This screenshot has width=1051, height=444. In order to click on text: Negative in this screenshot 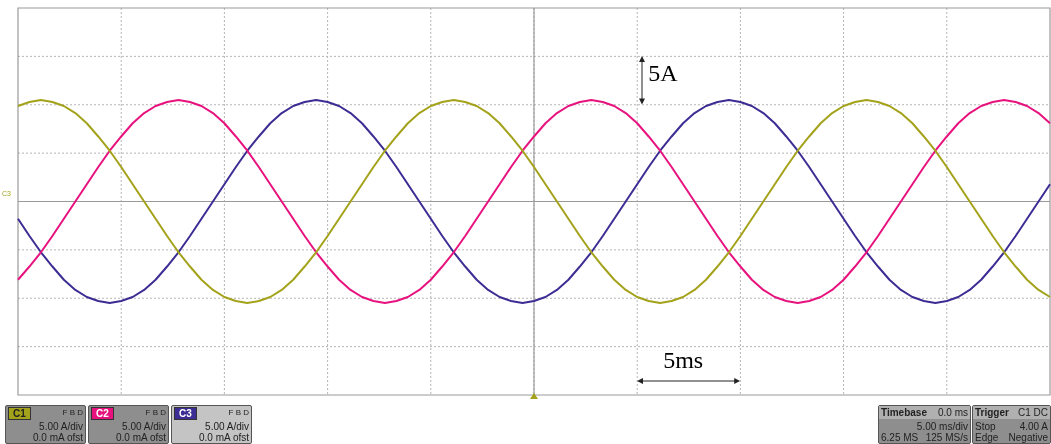, I will do `click(1028, 437)`.